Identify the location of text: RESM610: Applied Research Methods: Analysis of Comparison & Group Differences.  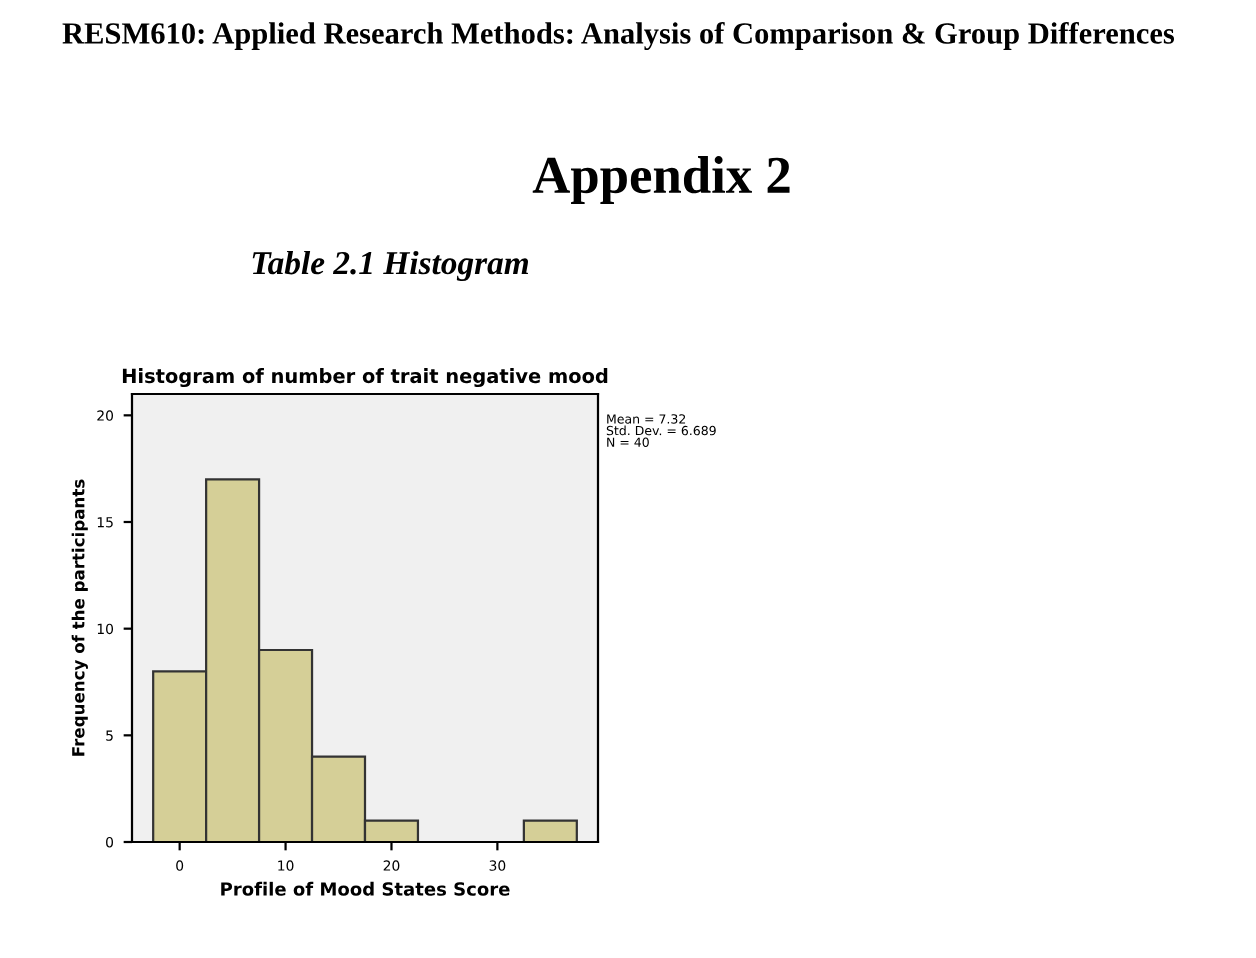
(618, 36).